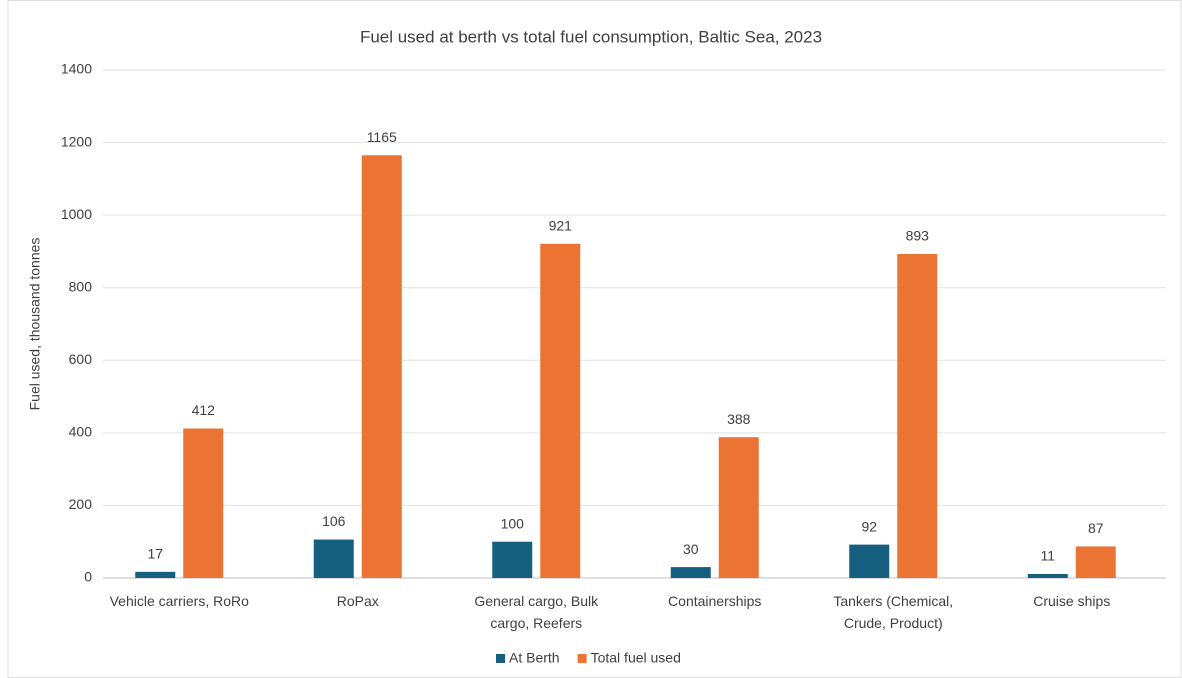  What do you see at coordinates (1071, 601) in the screenshot?
I see `x-tick-label: Cruise ships` at bounding box center [1071, 601].